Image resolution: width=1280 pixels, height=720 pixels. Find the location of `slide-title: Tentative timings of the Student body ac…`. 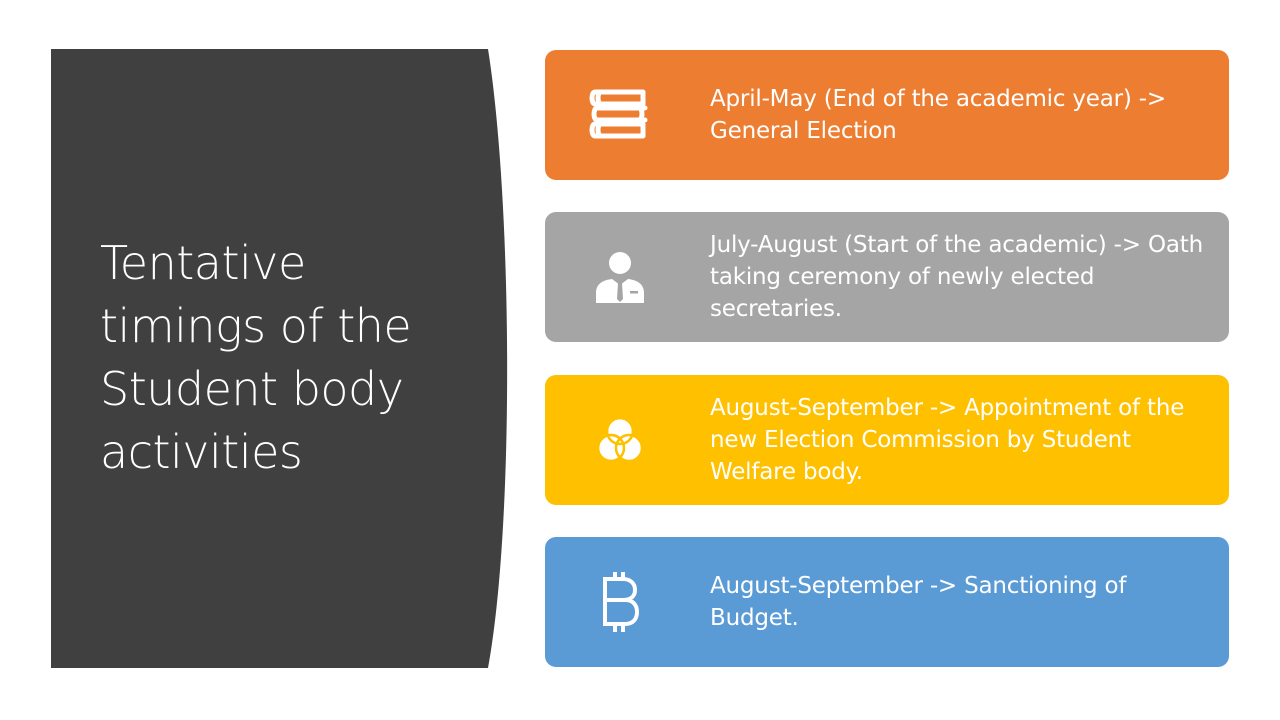

slide-title: Tentative timings of the Student body ac… is located at coordinates (256, 357).